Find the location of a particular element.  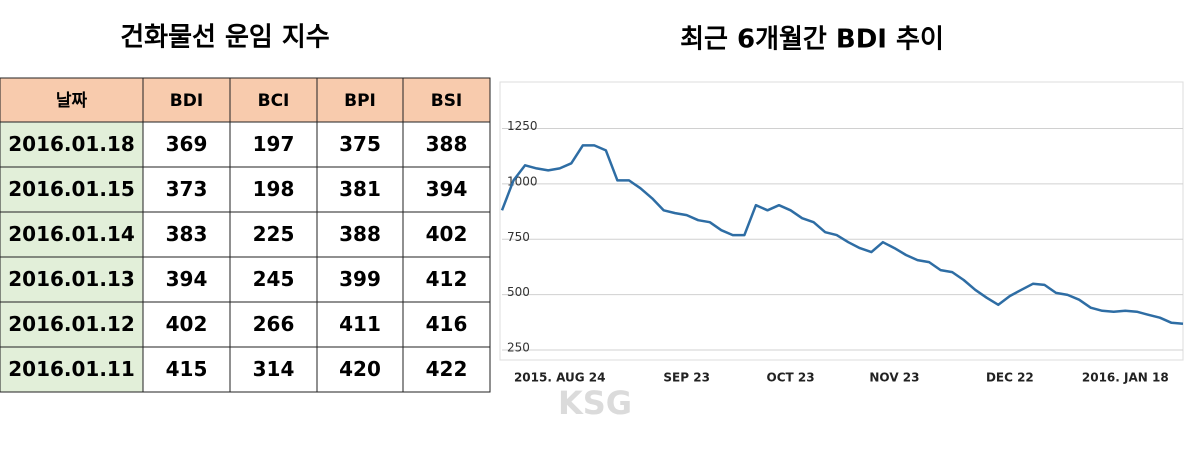

cell-text: 2016.01.15 is located at coordinates (71, 189).